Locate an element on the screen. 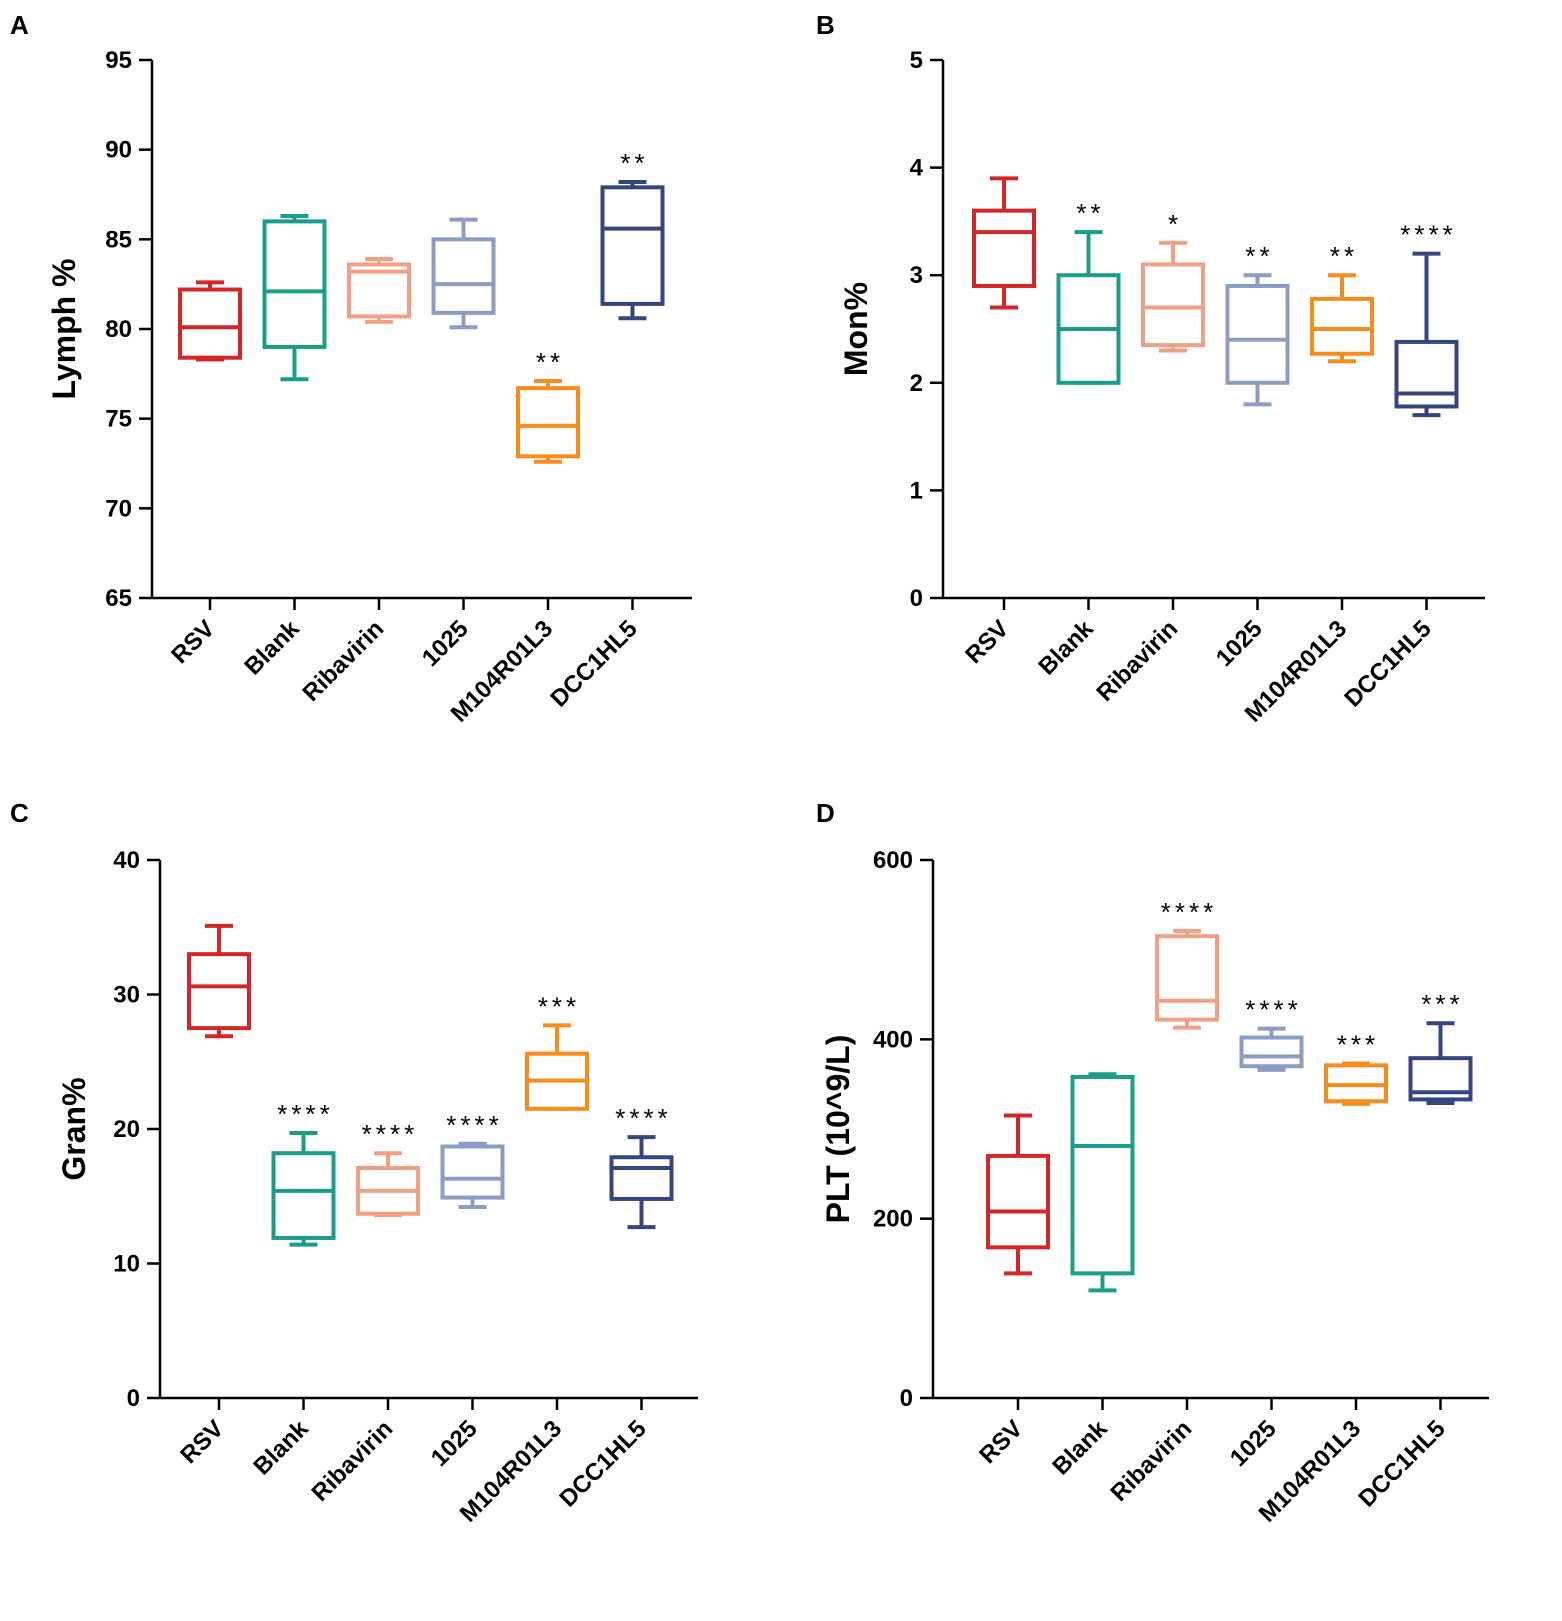 The width and height of the screenshot is (1562, 1621). box-dcc1hl5: *** is located at coordinates (1440, 1047).